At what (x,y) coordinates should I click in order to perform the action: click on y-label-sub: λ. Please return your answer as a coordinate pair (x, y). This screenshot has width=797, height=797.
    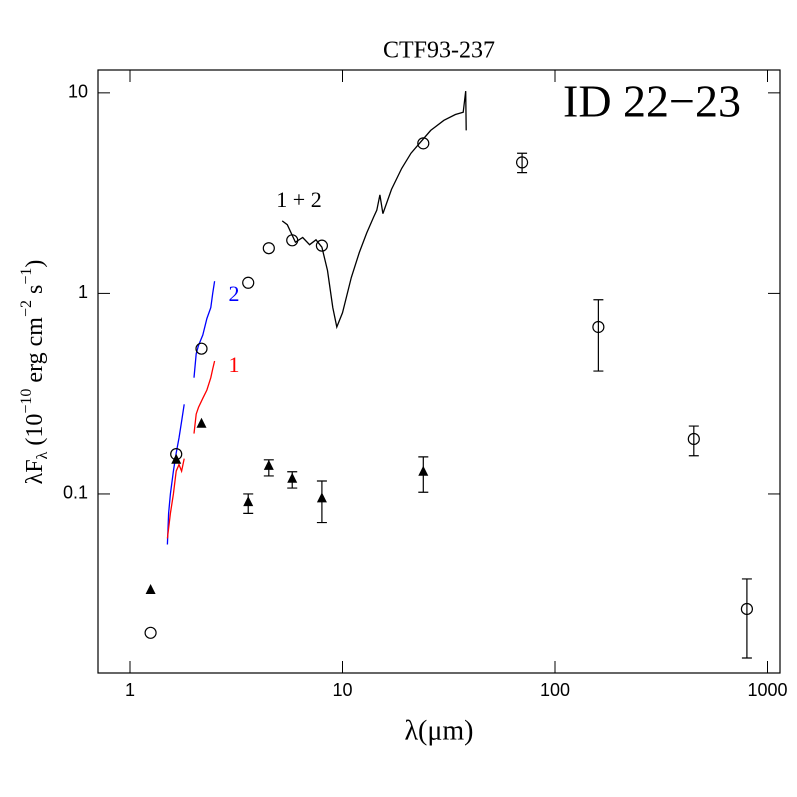
    Looking at the image, I should click on (42, 455).